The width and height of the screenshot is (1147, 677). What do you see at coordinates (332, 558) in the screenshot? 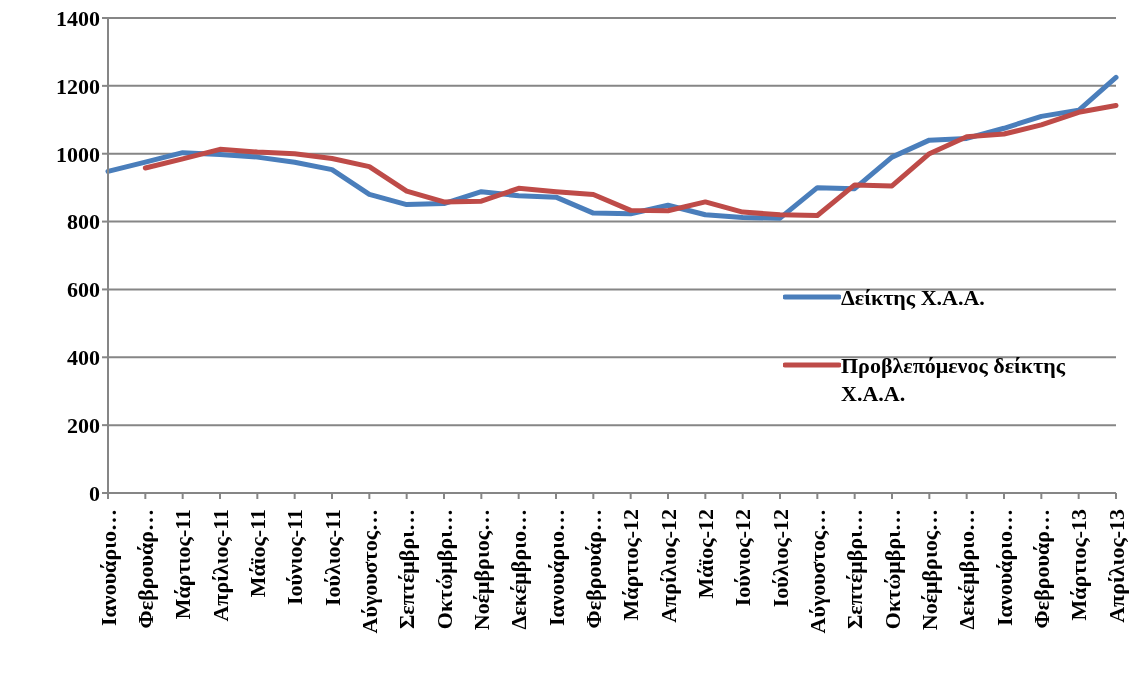
I see `x-tick-label: Ιούλιος-11` at bounding box center [332, 558].